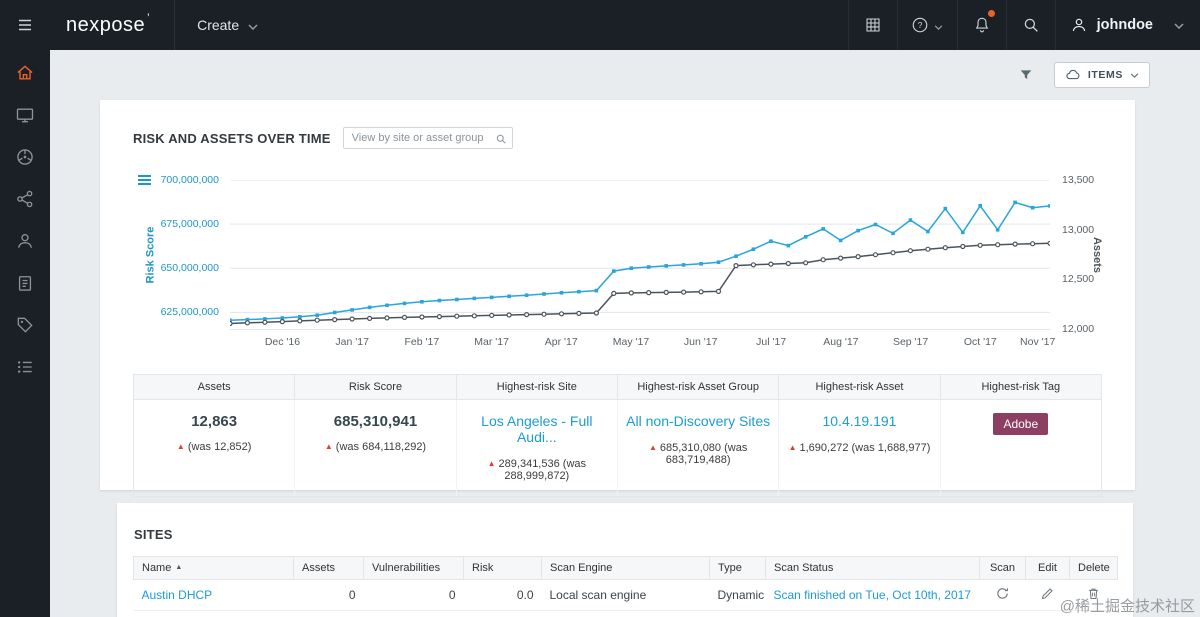 Image resolution: width=1200 pixels, height=617 pixels. Describe the element at coordinates (1105, 75) in the screenshot. I see `items-button-label: ITEMS` at that location.